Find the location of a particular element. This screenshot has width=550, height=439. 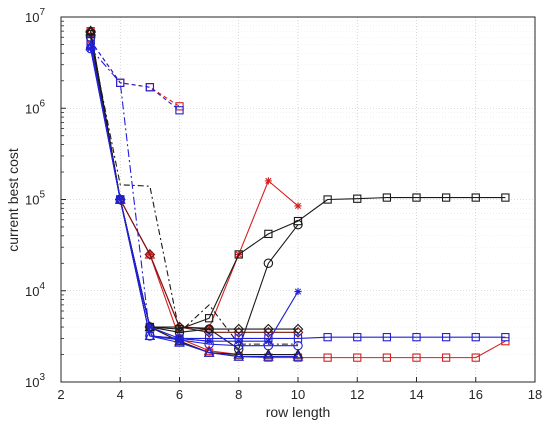

x-tick-label: 2 is located at coordinates (60, 394).